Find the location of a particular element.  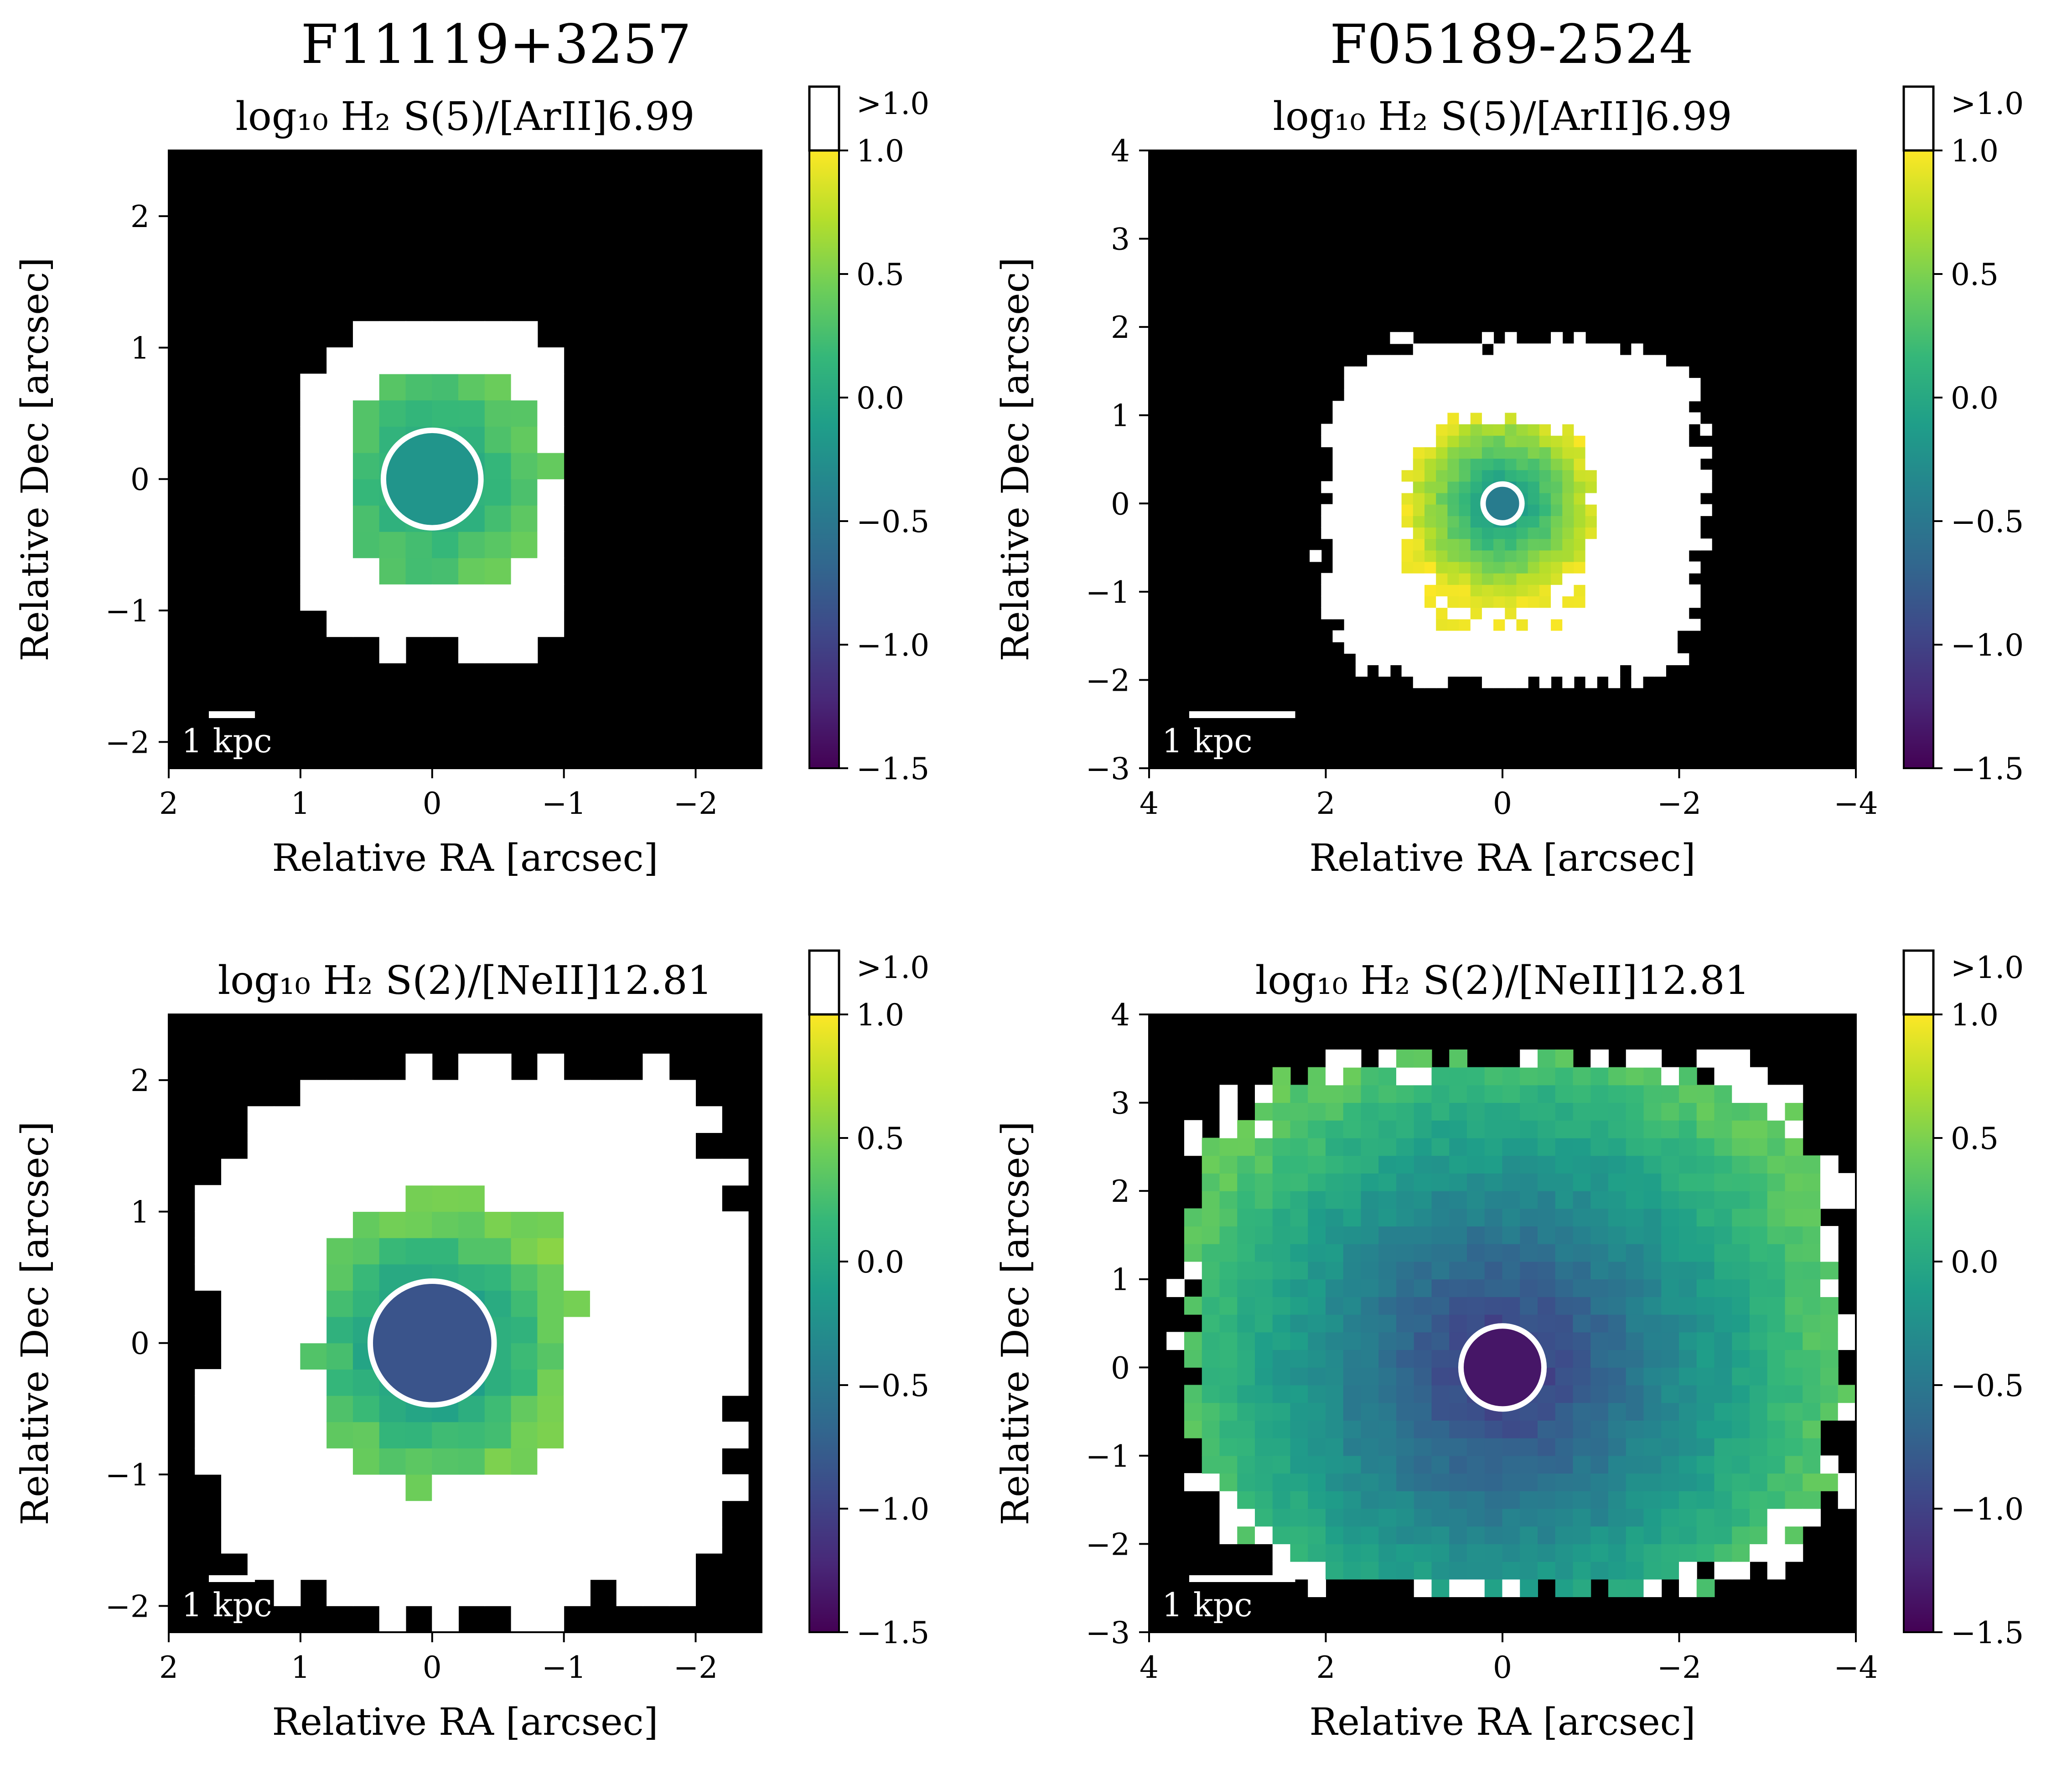

x-tick-label: 0 is located at coordinates (1502, 1667).